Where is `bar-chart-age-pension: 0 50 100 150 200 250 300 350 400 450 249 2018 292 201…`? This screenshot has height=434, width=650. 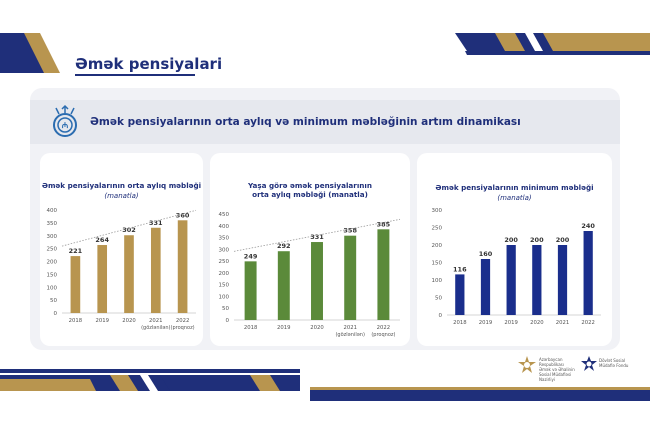 bar-chart-age-pension: 0 50 100 150 200 250 300 350 400 450 249 2018 292 201… is located at coordinates (310, 275).